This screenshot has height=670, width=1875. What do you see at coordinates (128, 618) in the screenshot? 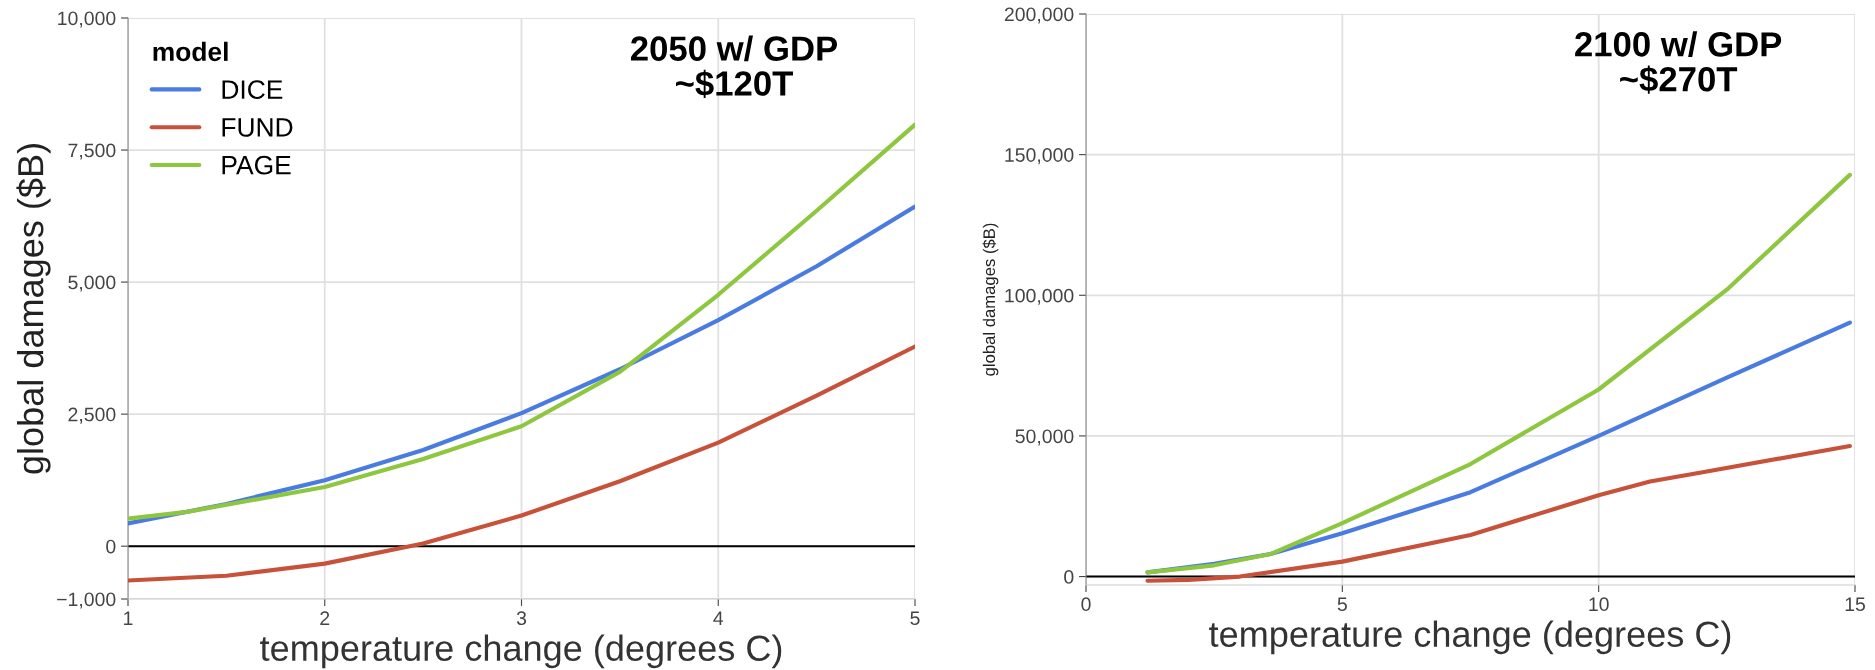
I see `x-tick-label: 1` at bounding box center [128, 618].